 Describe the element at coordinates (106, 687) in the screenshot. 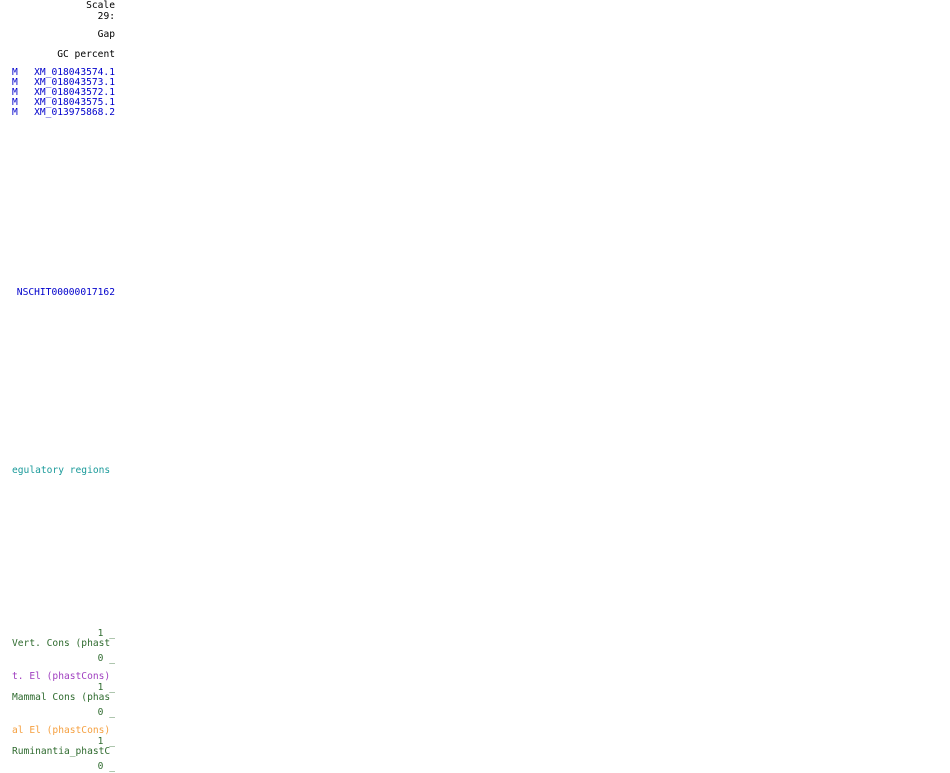

I see `mammal-cons-max: 1 _` at that location.